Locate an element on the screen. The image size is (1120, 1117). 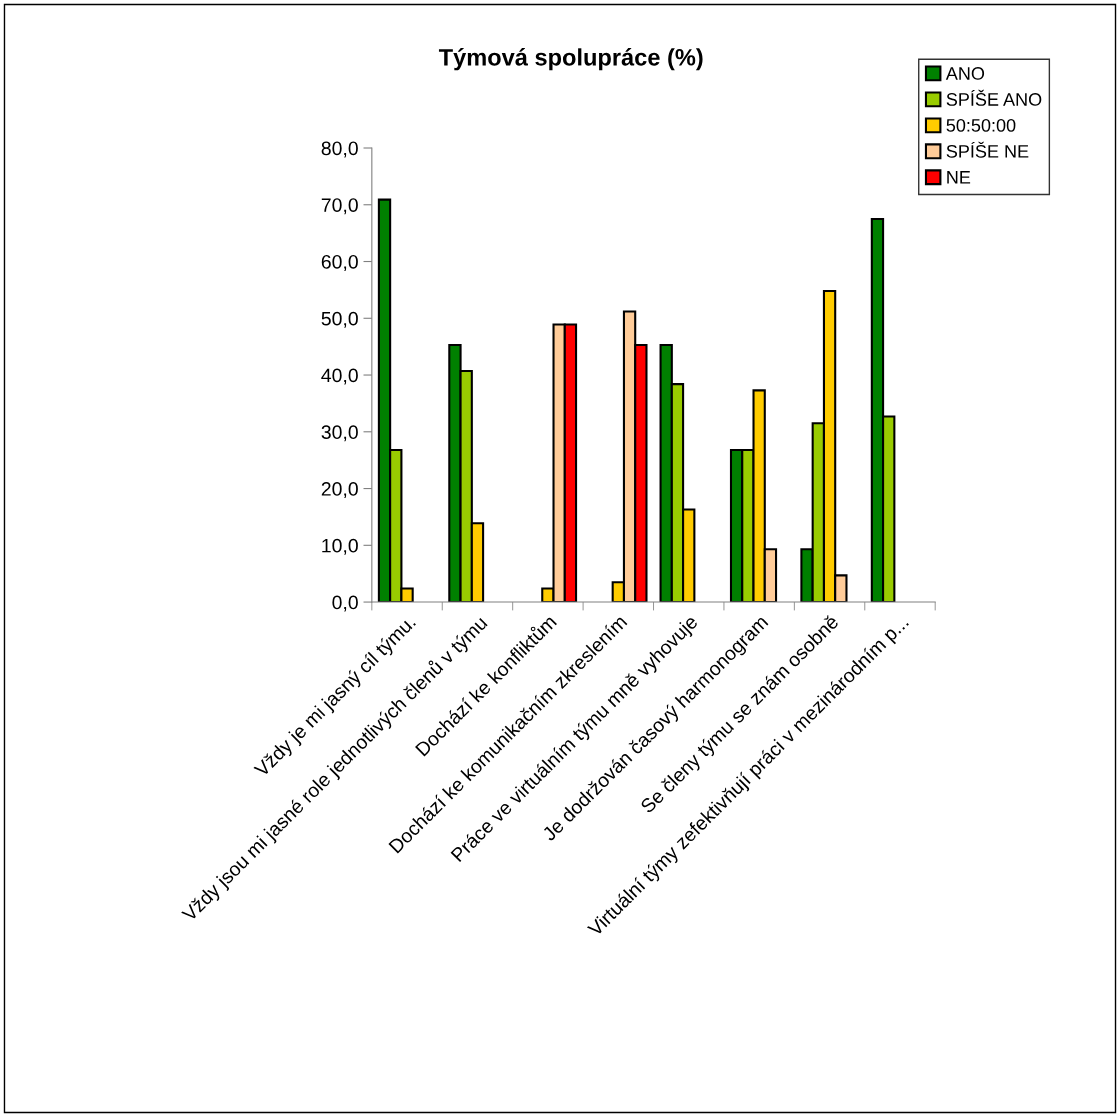
y-tick-label: 60,0 is located at coordinates (339, 263).